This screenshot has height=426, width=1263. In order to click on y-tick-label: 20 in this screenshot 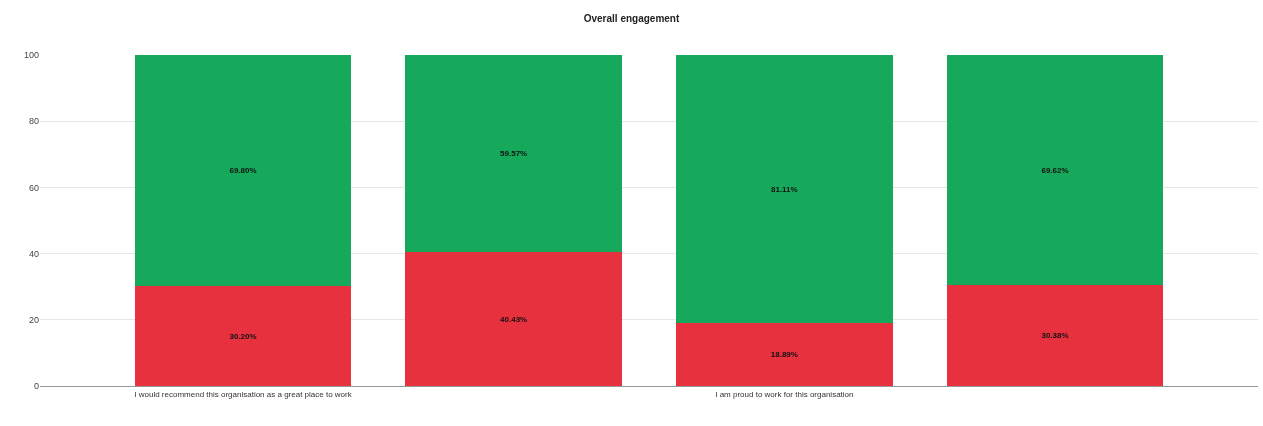, I will do `click(33, 319)`.